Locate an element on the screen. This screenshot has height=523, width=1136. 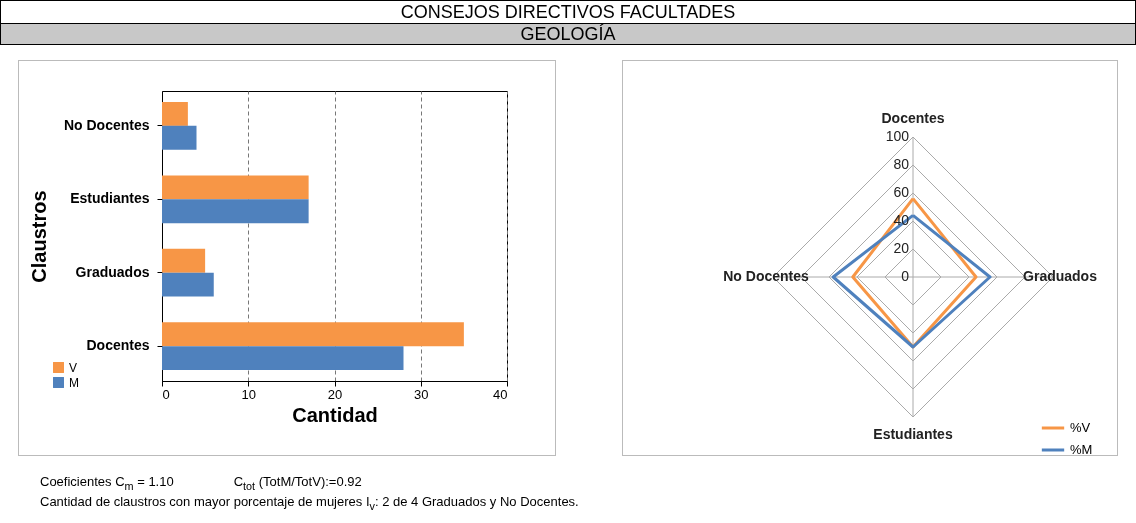
y-tick-label: No Docentes is located at coordinates (106, 124).